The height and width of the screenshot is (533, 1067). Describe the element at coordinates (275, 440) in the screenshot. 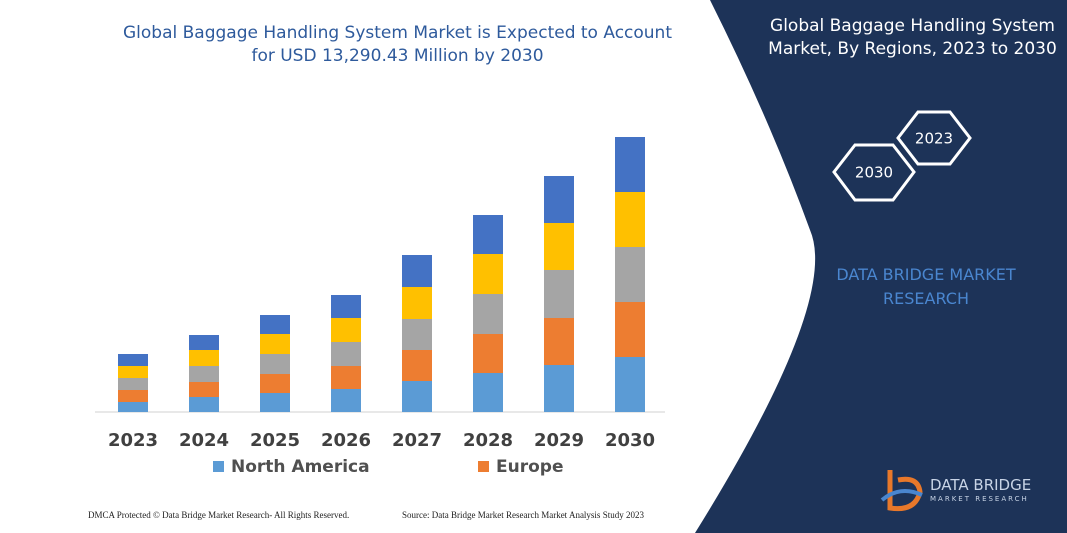

I see `x-tick-label: 2025` at that location.